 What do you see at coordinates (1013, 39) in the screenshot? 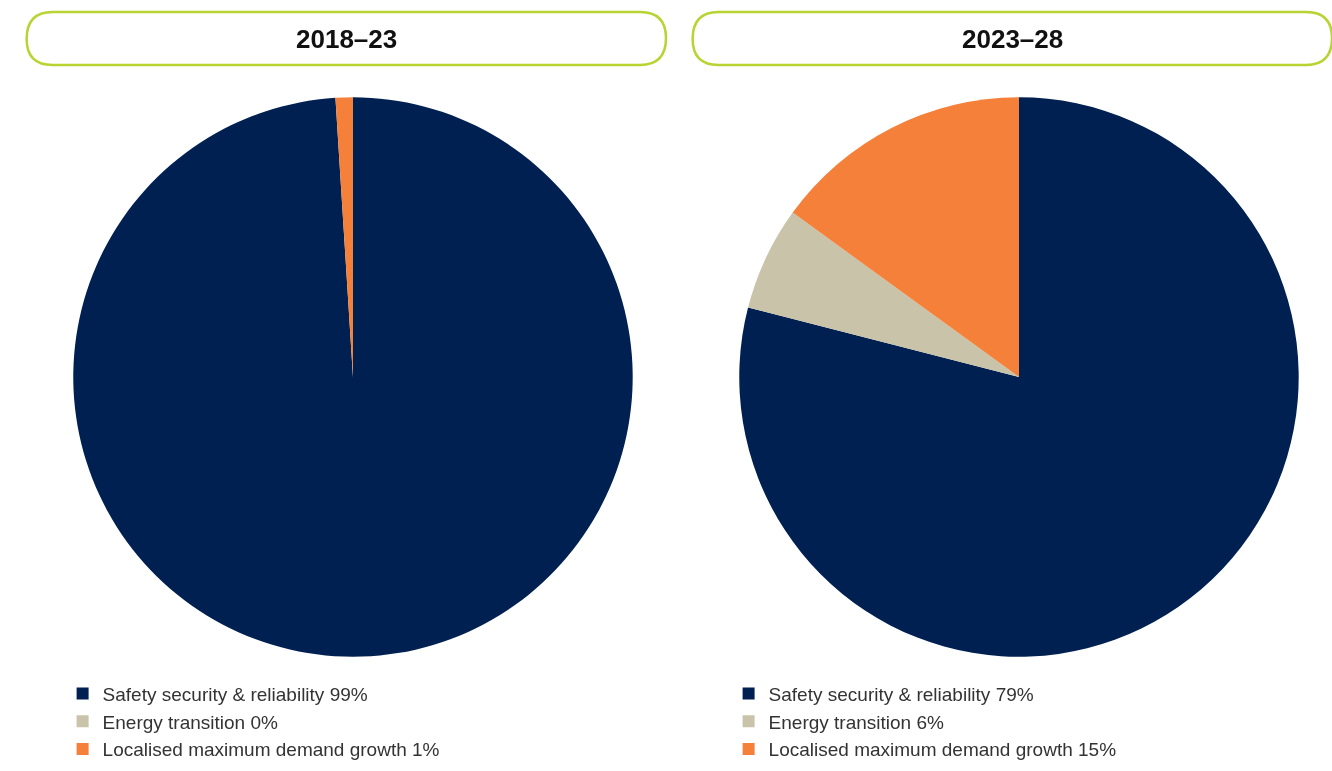
I see `chart-title: 2023–28` at bounding box center [1013, 39].